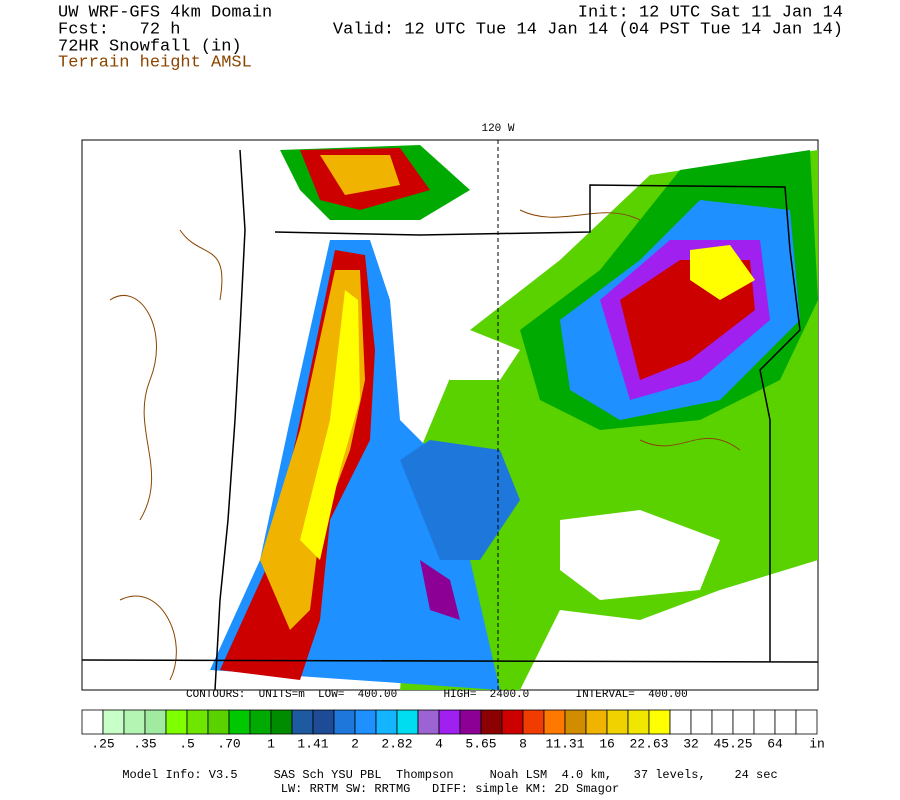  I want to click on init-time: Init: 12 UTC Sat 11 Jan 14, so click(710, 12).